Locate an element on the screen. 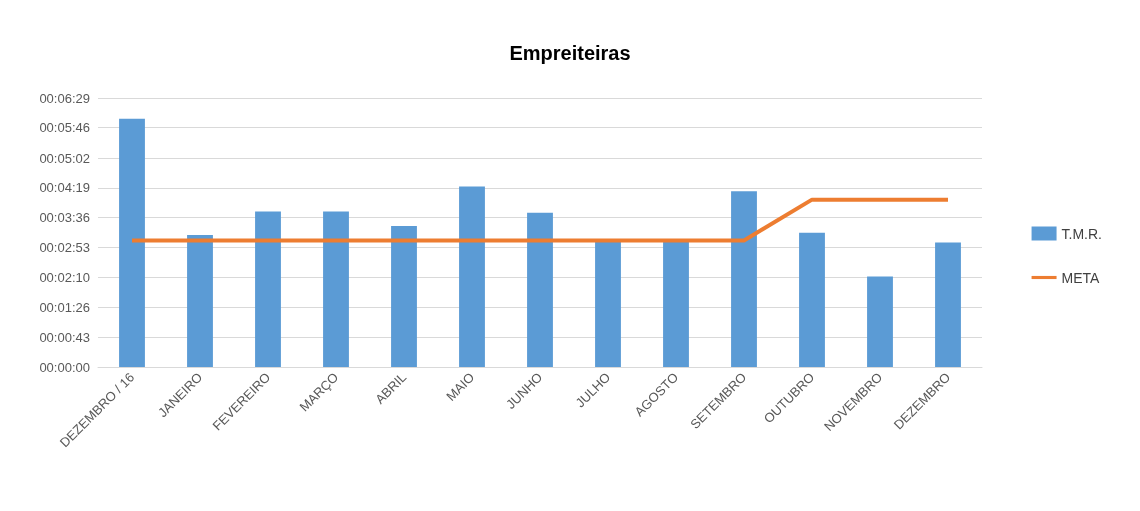 The width and height of the screenshot is (1140, 511). y-tick-label: 00:01:26 is located at coordinates (64, 308).